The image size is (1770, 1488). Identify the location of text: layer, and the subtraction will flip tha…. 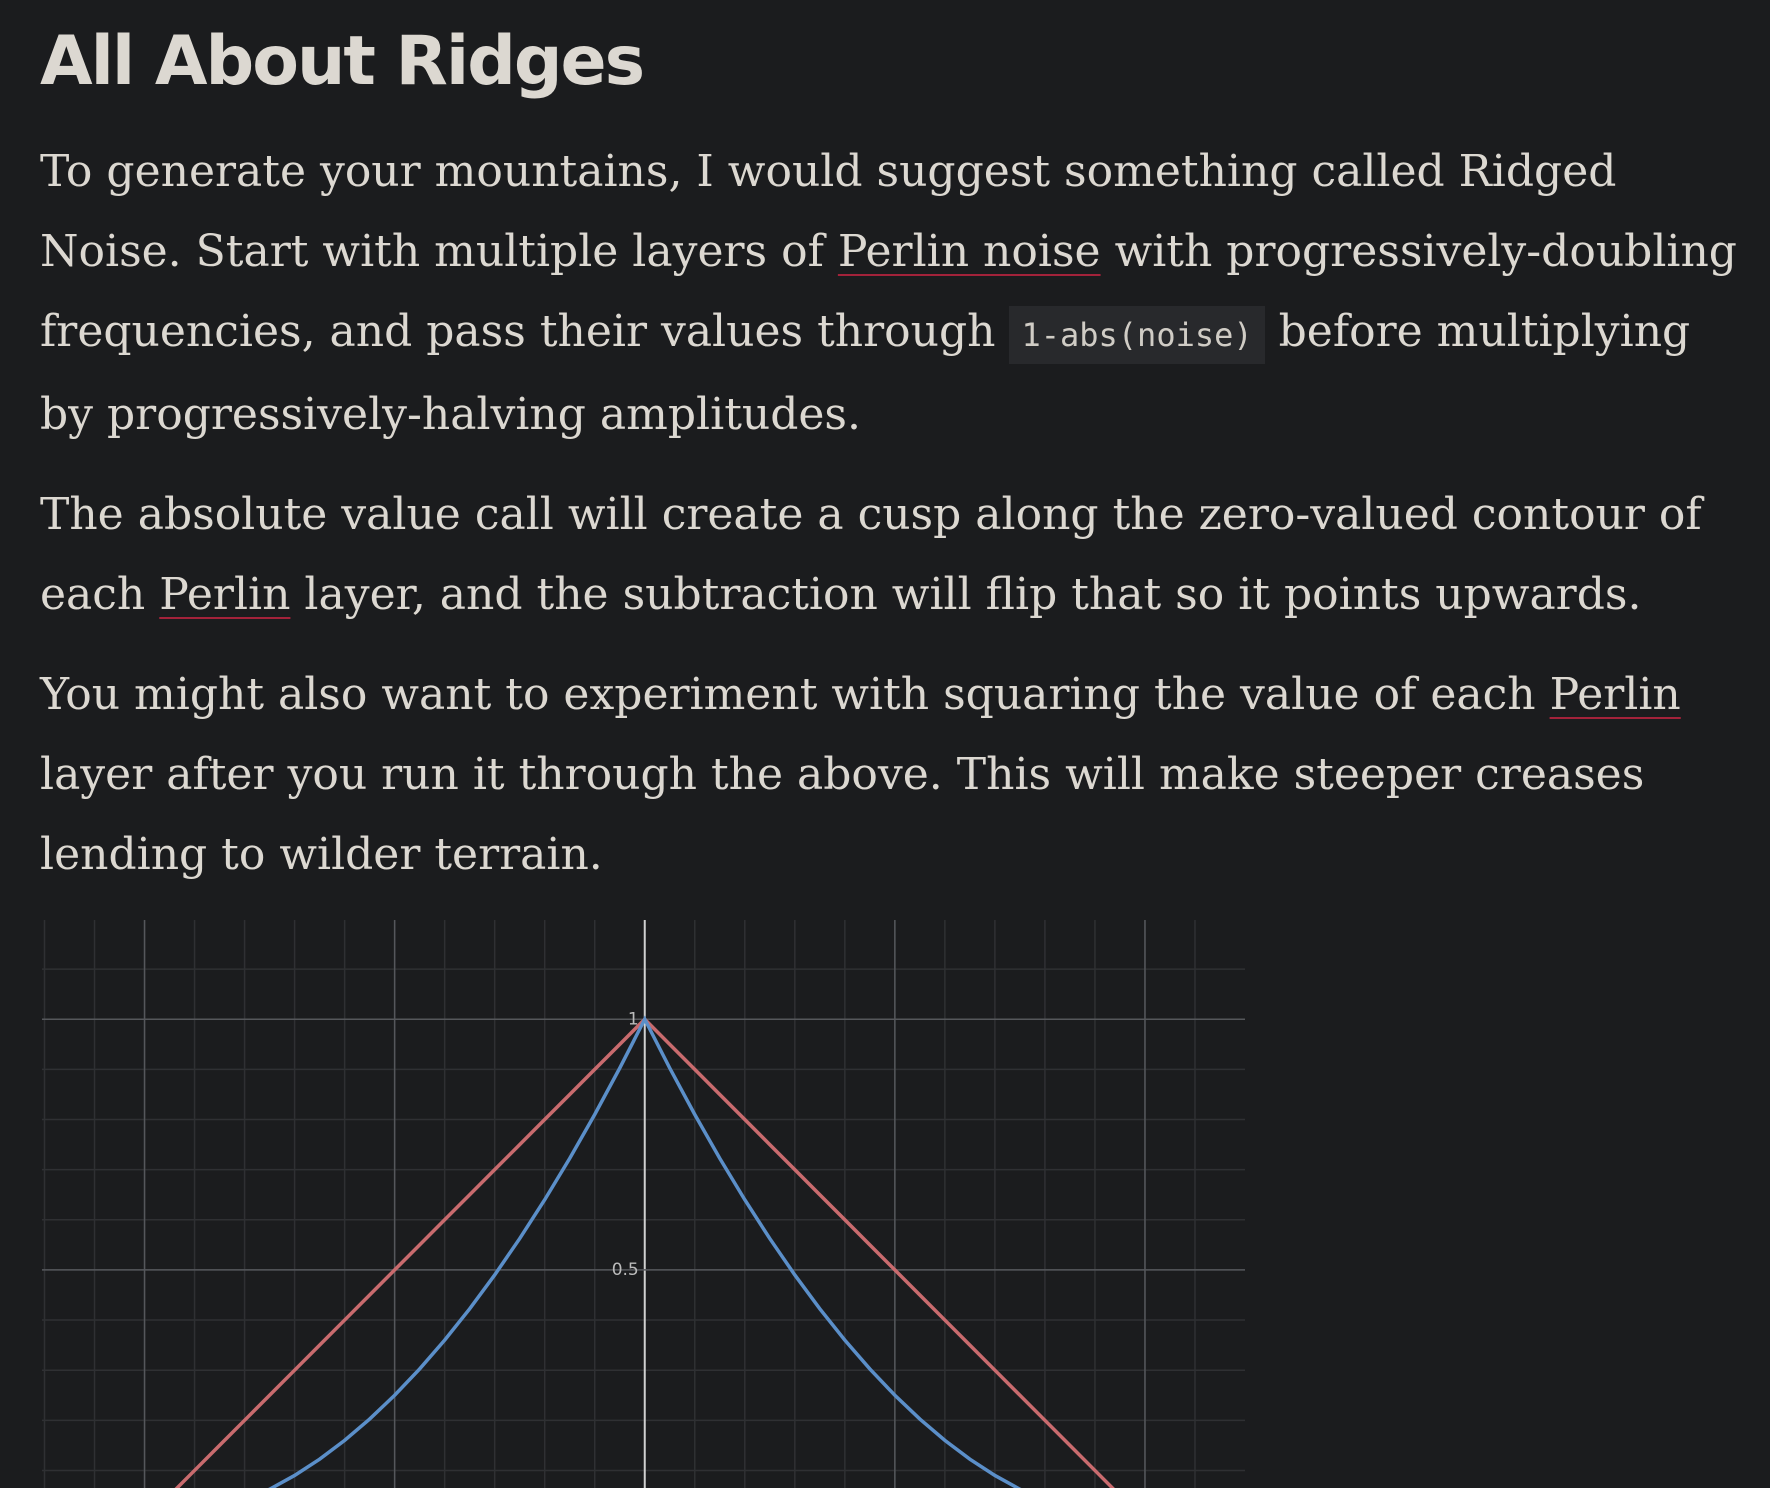
(966, 594).